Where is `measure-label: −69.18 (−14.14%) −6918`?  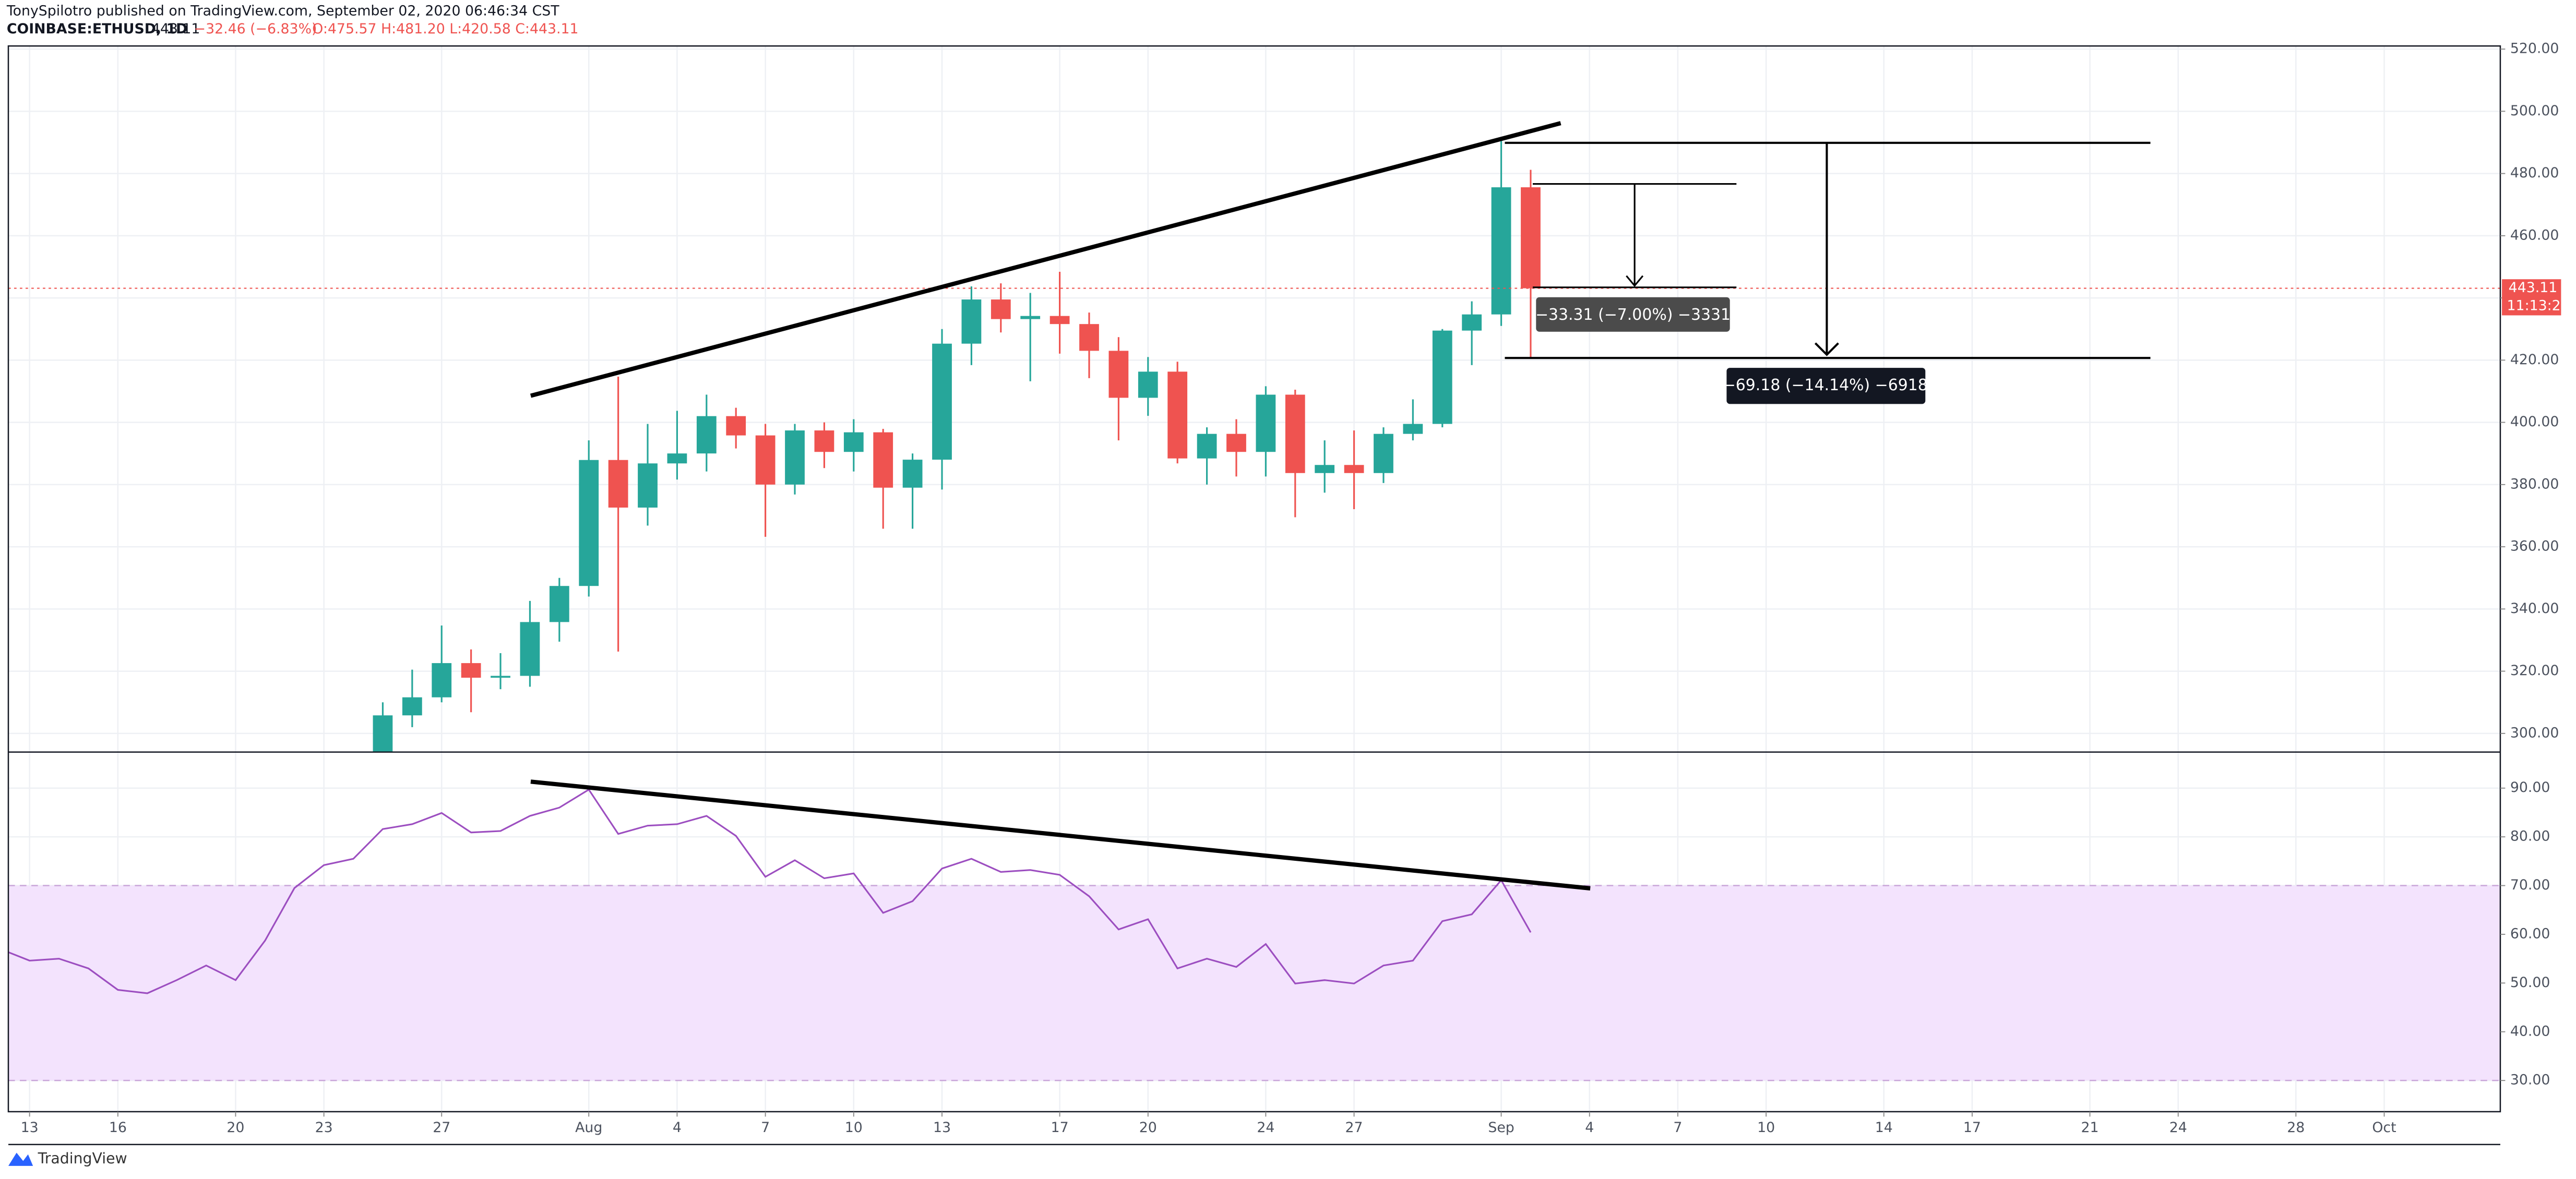 measure-label: −69.18 (−14.14%) −6918 is located at coordinates (1825, 385).